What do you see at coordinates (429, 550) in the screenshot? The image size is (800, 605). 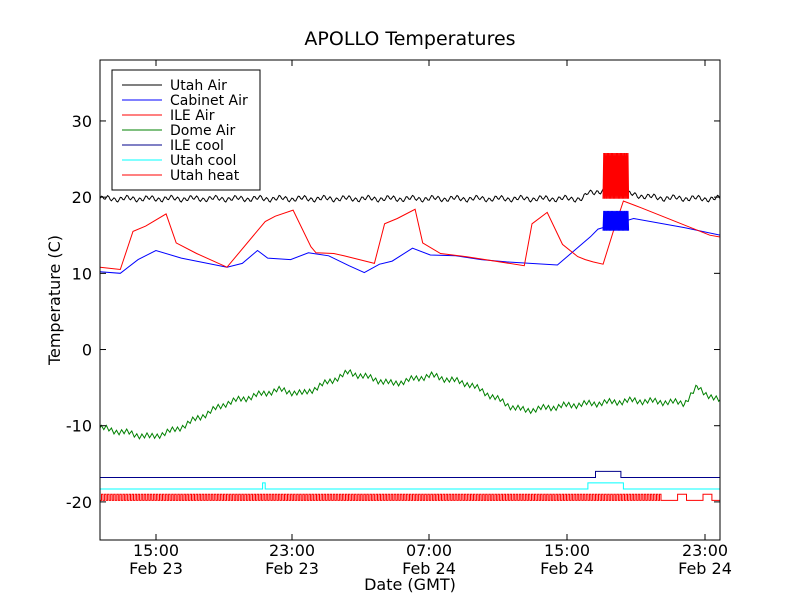 I see `x-tick-time-label: 07:00` at bounding box center [429, 550].